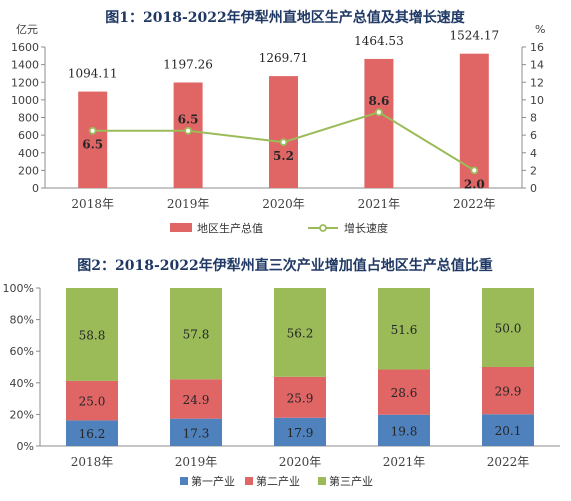  I want to click on chart1-left-tick-label: 0, so click(35, 188).